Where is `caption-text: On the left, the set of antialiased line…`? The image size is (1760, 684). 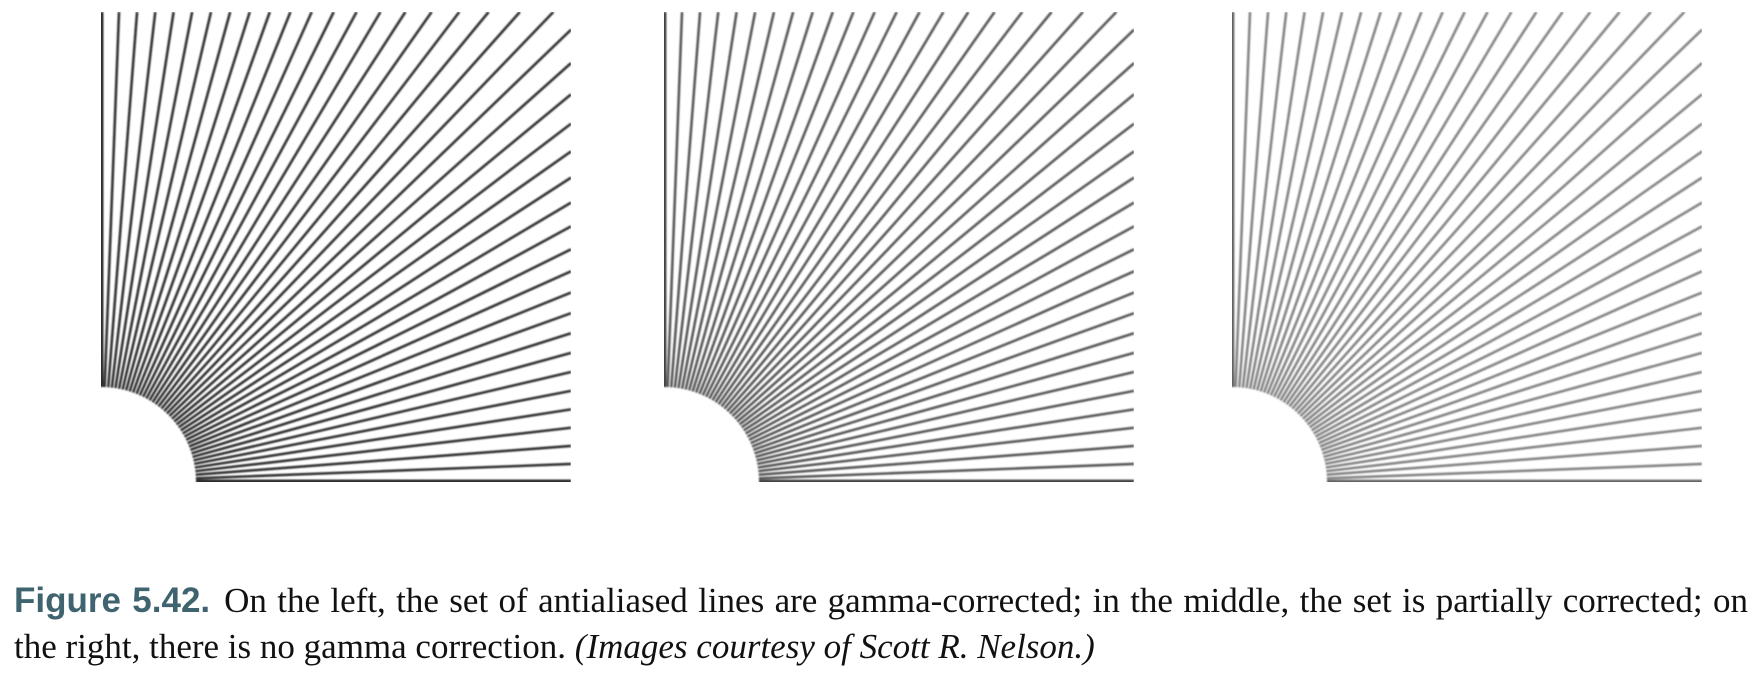
caption-text: On the left, the set of antialiased line… is located at coordinates (881, 623).